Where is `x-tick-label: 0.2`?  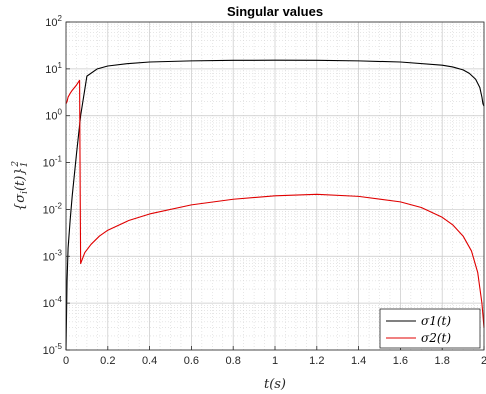
x-tick-label: 0.2 is located at coordinates (107, 361).